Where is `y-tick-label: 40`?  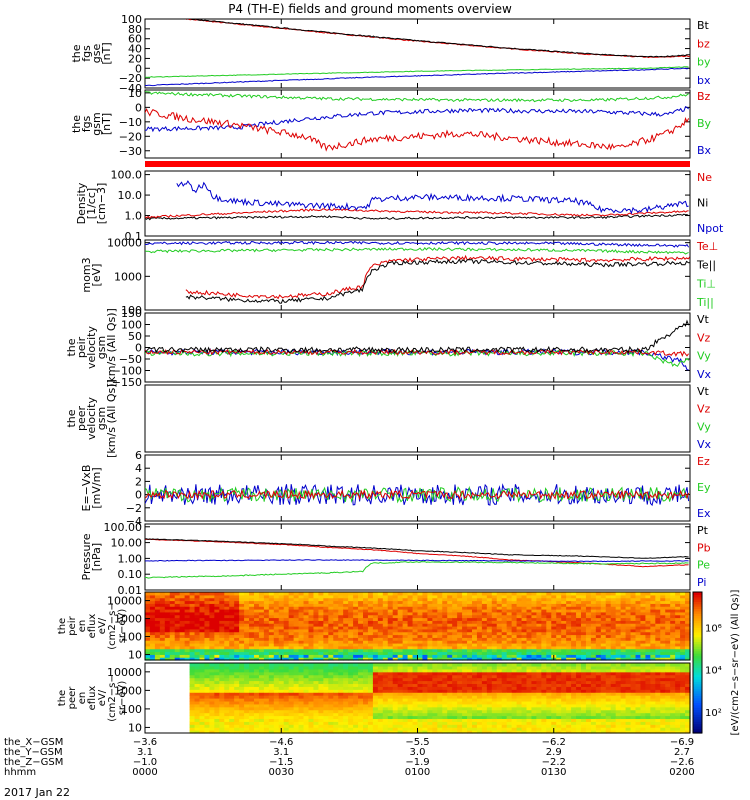
y-tick-label: 40 is located at coordinates (135, 49).